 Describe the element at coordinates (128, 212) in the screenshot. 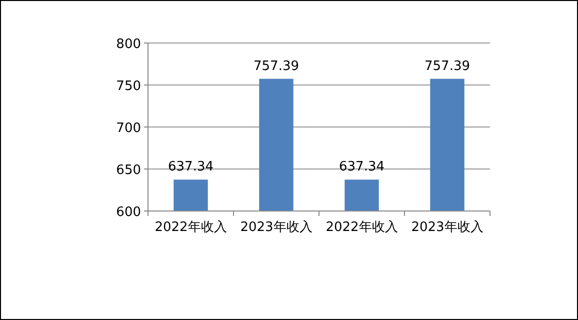

I see `y-tick-label: 600` at that location.